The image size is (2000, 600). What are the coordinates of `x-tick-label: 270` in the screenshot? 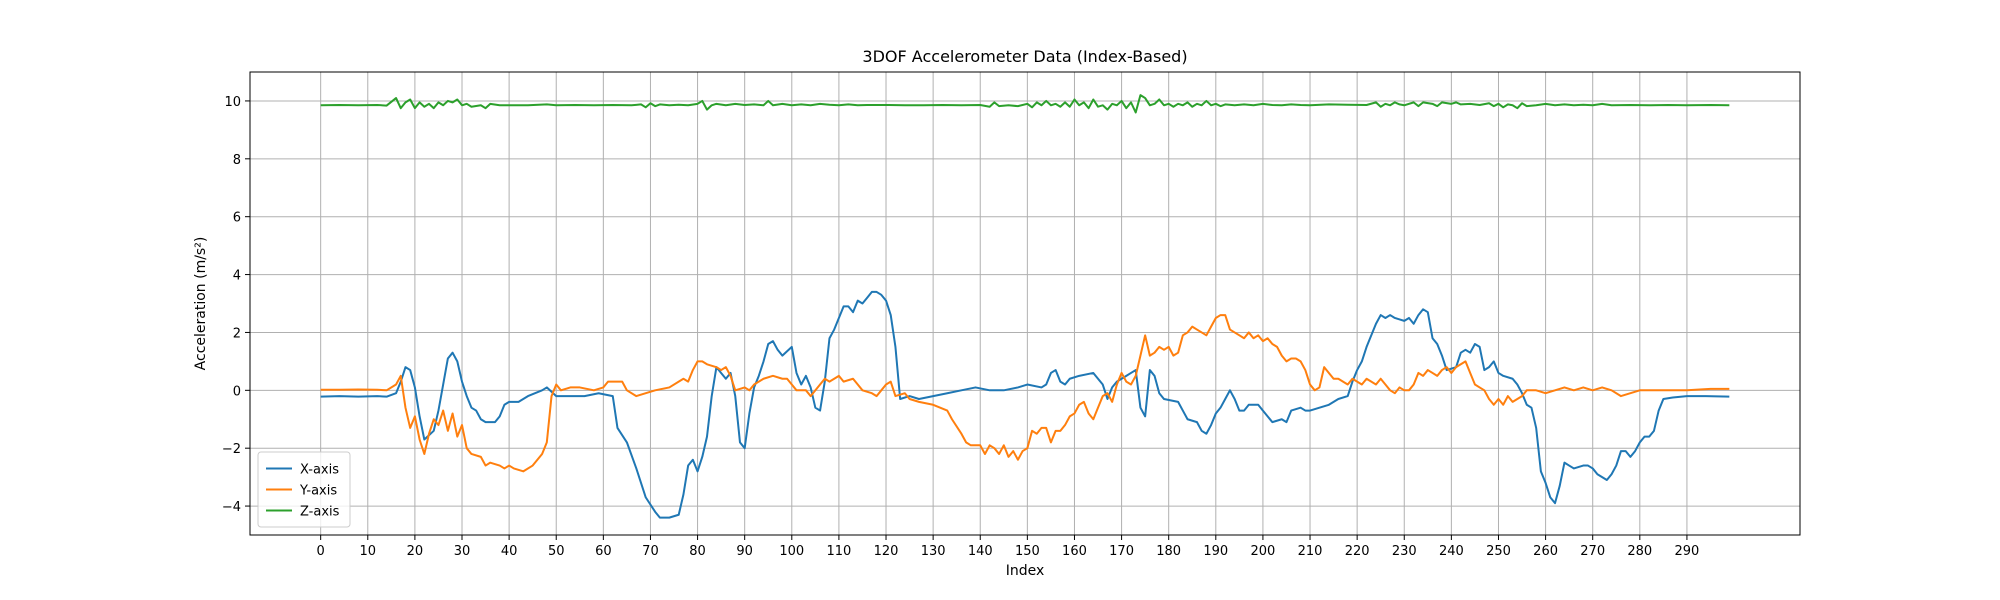 It's located at (1592, 551).